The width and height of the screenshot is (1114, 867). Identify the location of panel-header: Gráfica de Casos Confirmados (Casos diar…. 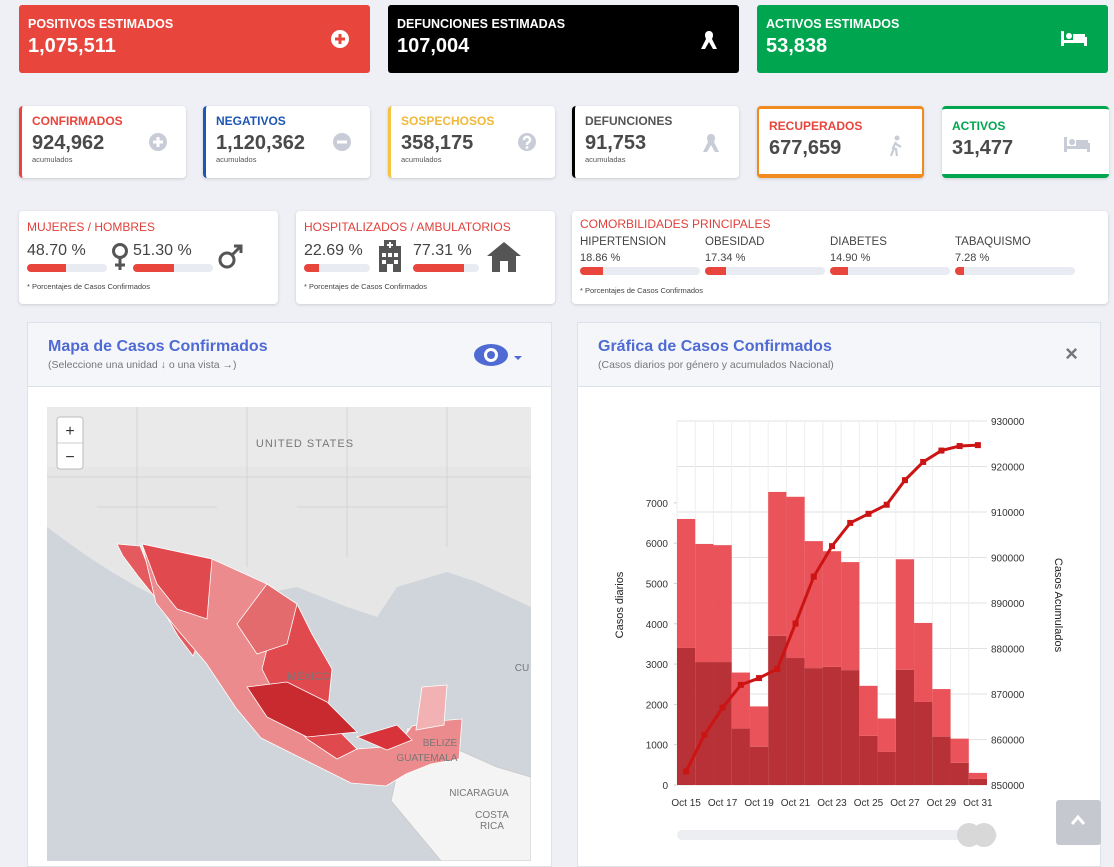
(839, 355).